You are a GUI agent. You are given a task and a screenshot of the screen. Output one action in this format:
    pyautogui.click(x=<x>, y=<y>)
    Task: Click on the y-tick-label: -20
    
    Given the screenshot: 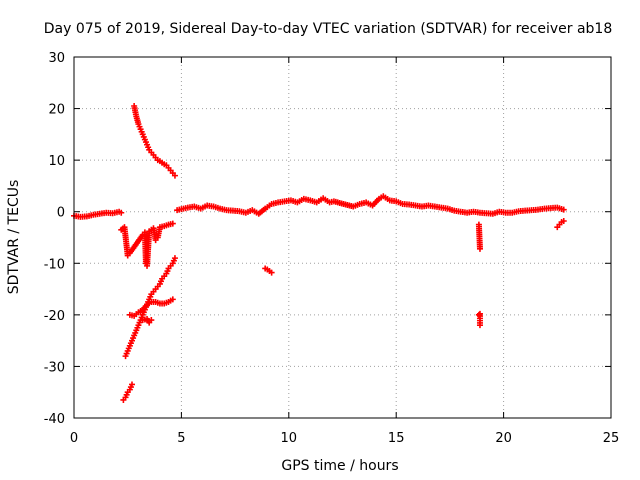 What is the action you would take?
    pyautogui.click(x=54, y=316)
    